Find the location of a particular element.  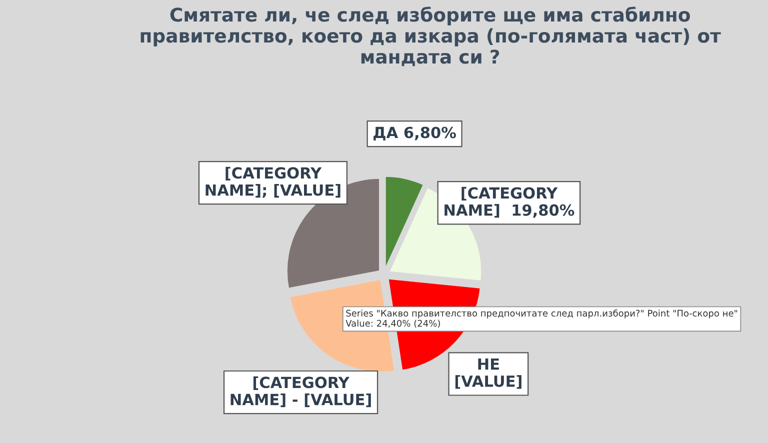

slice-label: [CATEGORY NAME] - [VALUE] is located at coordinates (300, 392).